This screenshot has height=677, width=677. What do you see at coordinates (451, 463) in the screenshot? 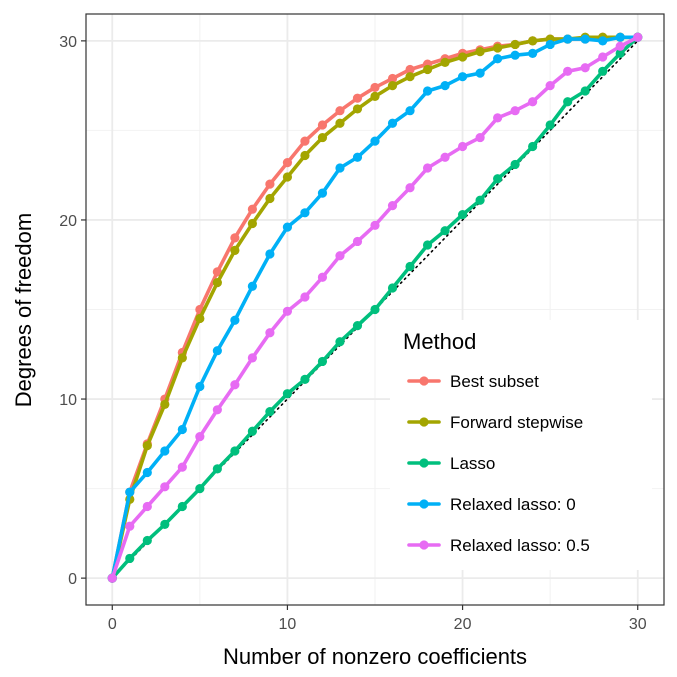
I see `legend-item: Lasso` at bounding box center [451, 463].